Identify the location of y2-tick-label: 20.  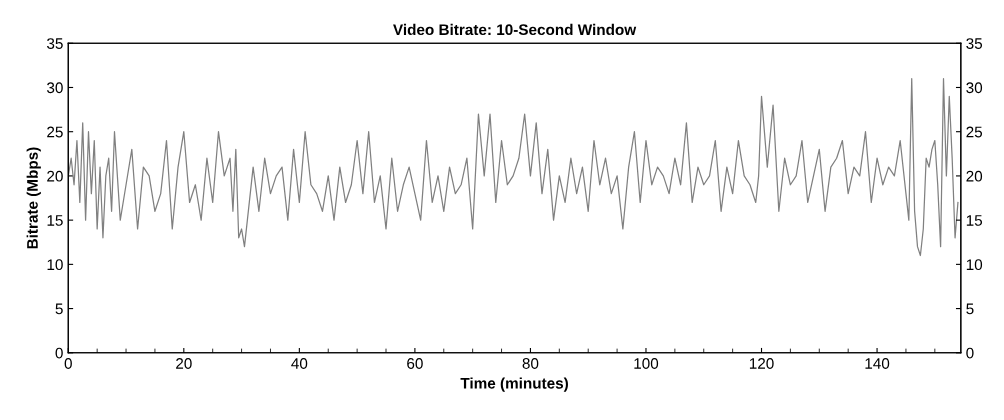
(974, 176).